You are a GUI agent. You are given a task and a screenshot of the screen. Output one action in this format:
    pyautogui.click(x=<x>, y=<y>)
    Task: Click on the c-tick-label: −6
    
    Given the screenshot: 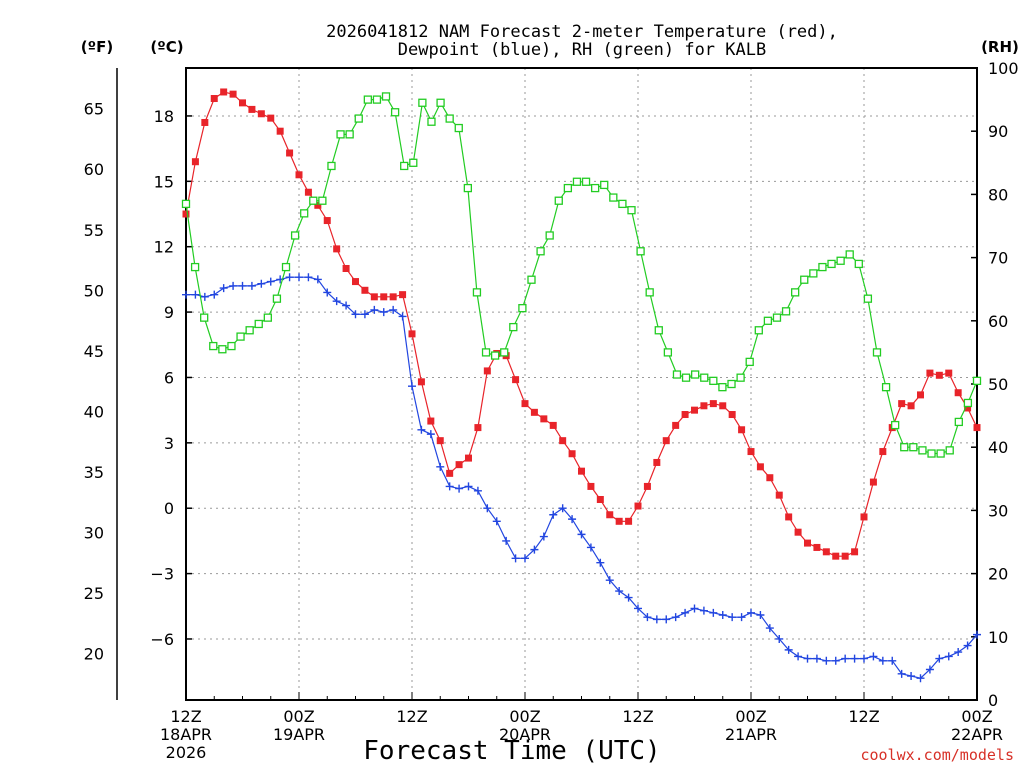 What is the action you would take?
    pyautogui.click(x=162, y=639)
    